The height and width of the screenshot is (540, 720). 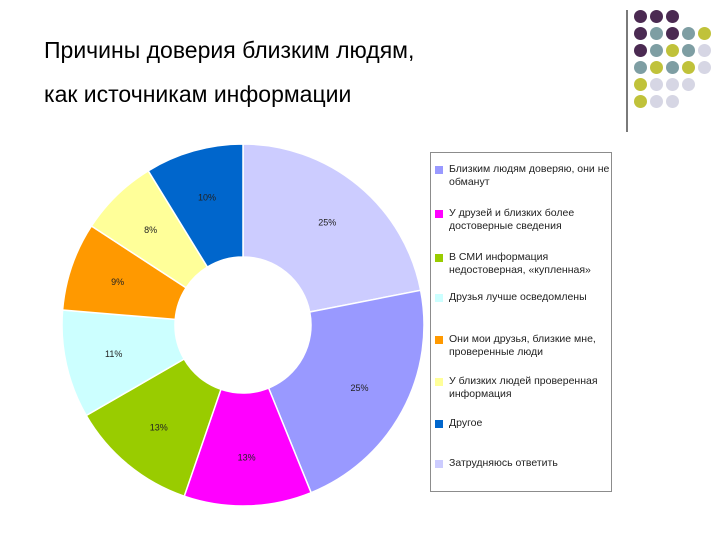 I want to click on legend-label: Затрудняюсь ответить, so click(x=503, y=463).